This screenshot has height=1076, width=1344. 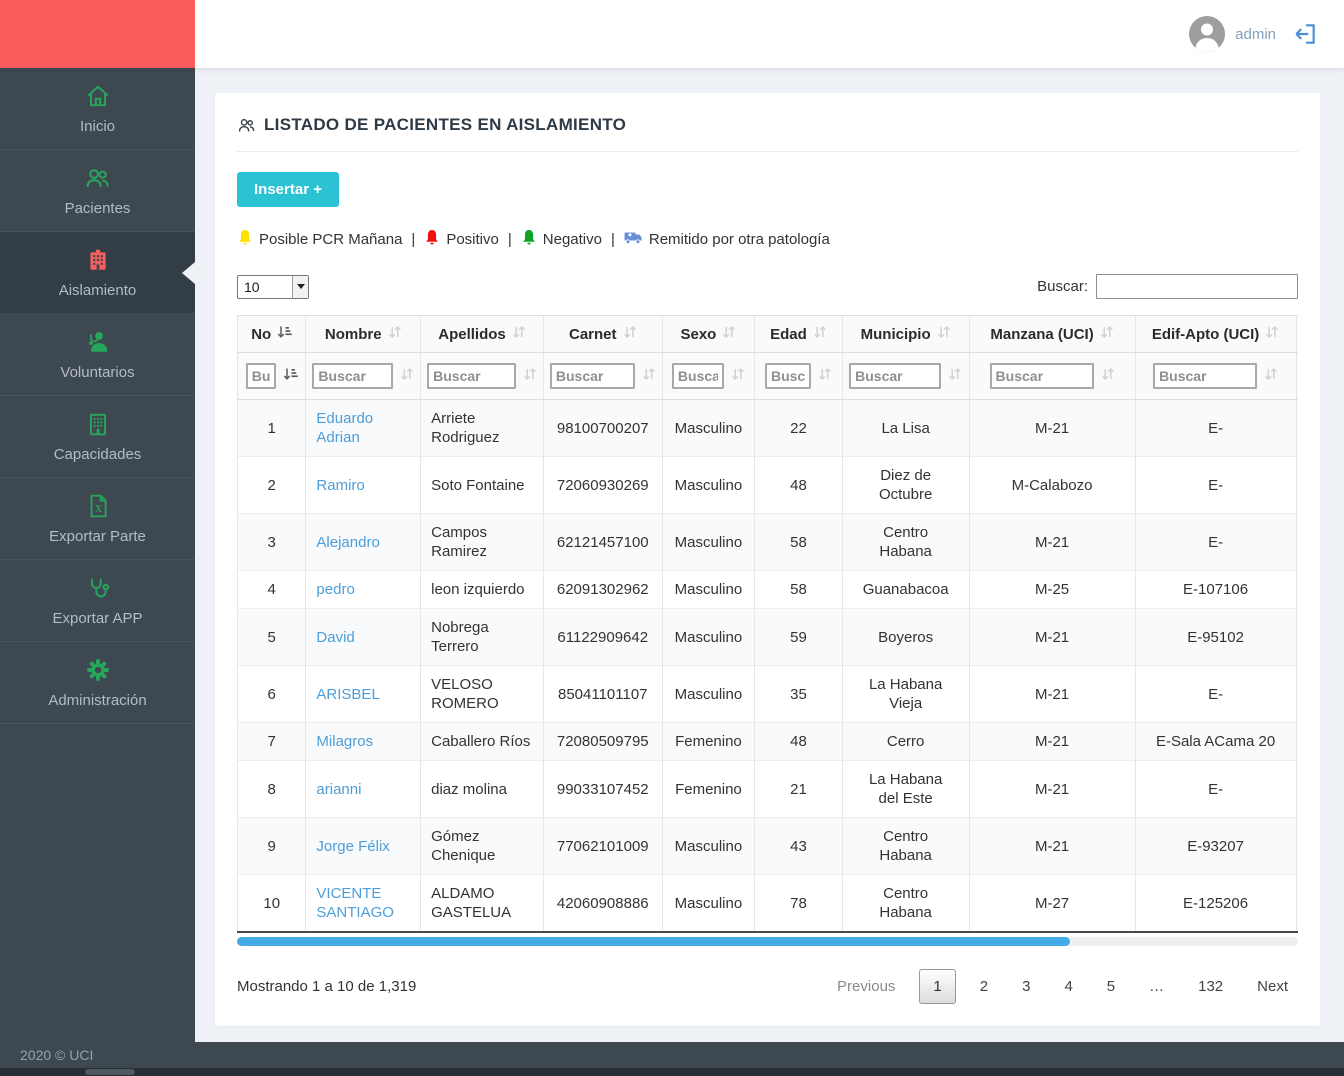 I want to click on patient-name-link: Alejandro, so click(x=348, y=542).